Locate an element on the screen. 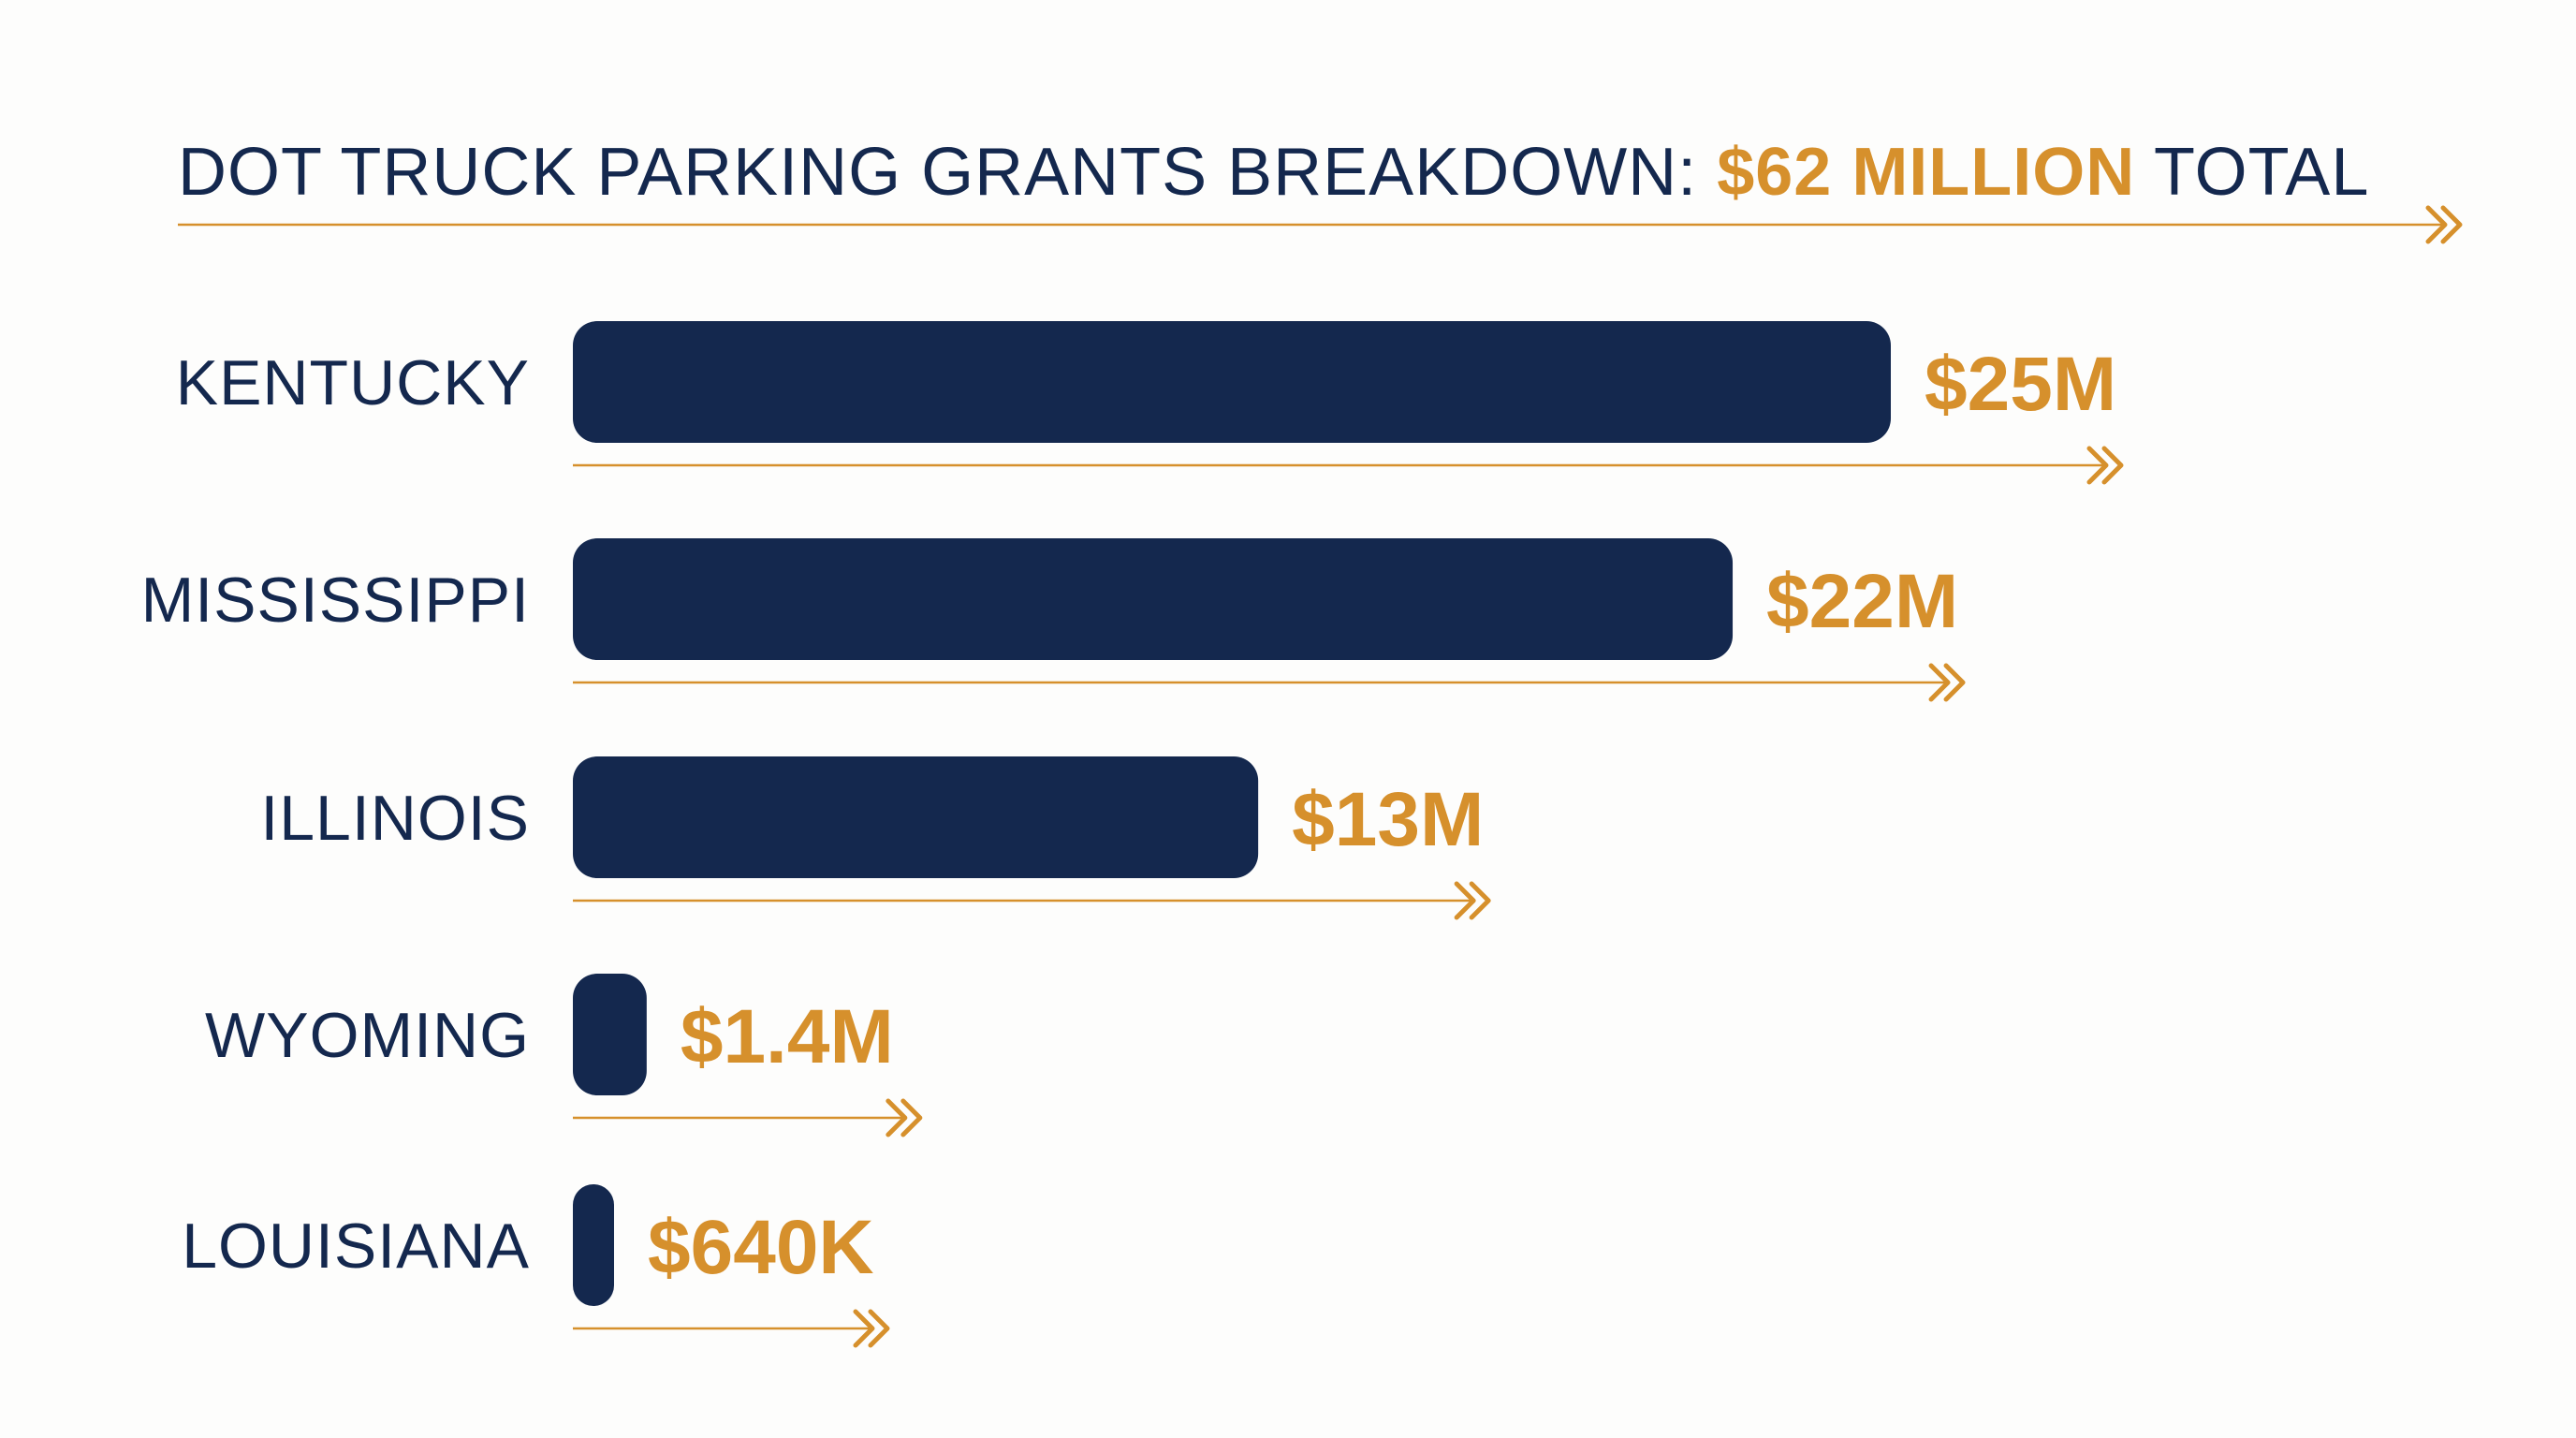 This screenshot has height=1438, width=2576. bar-row: KENTUCKY $25M is located at coordinates (1150, 403).